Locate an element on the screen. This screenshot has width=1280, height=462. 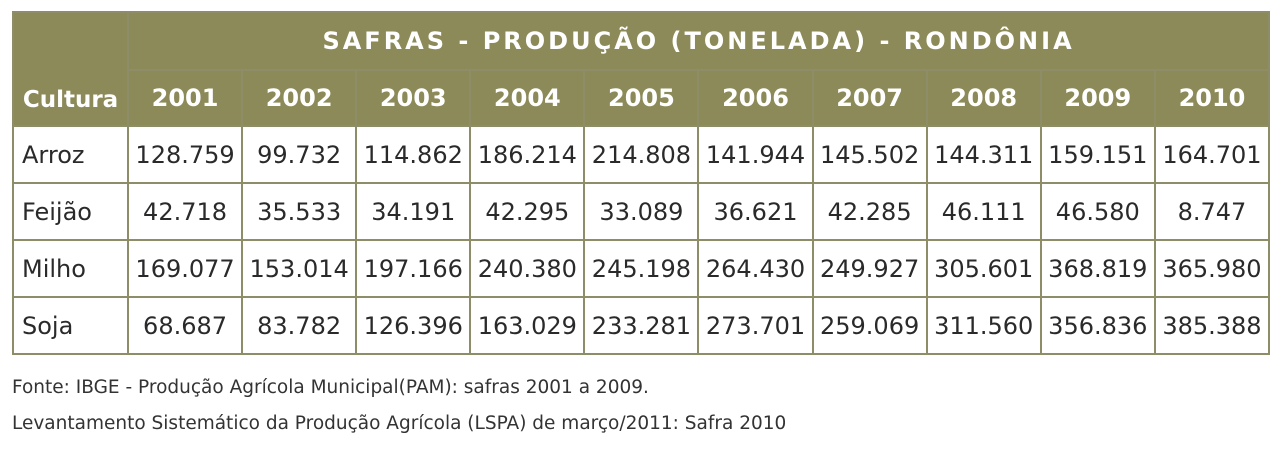
cell: 233.281 is located at coordinates (641, 325).